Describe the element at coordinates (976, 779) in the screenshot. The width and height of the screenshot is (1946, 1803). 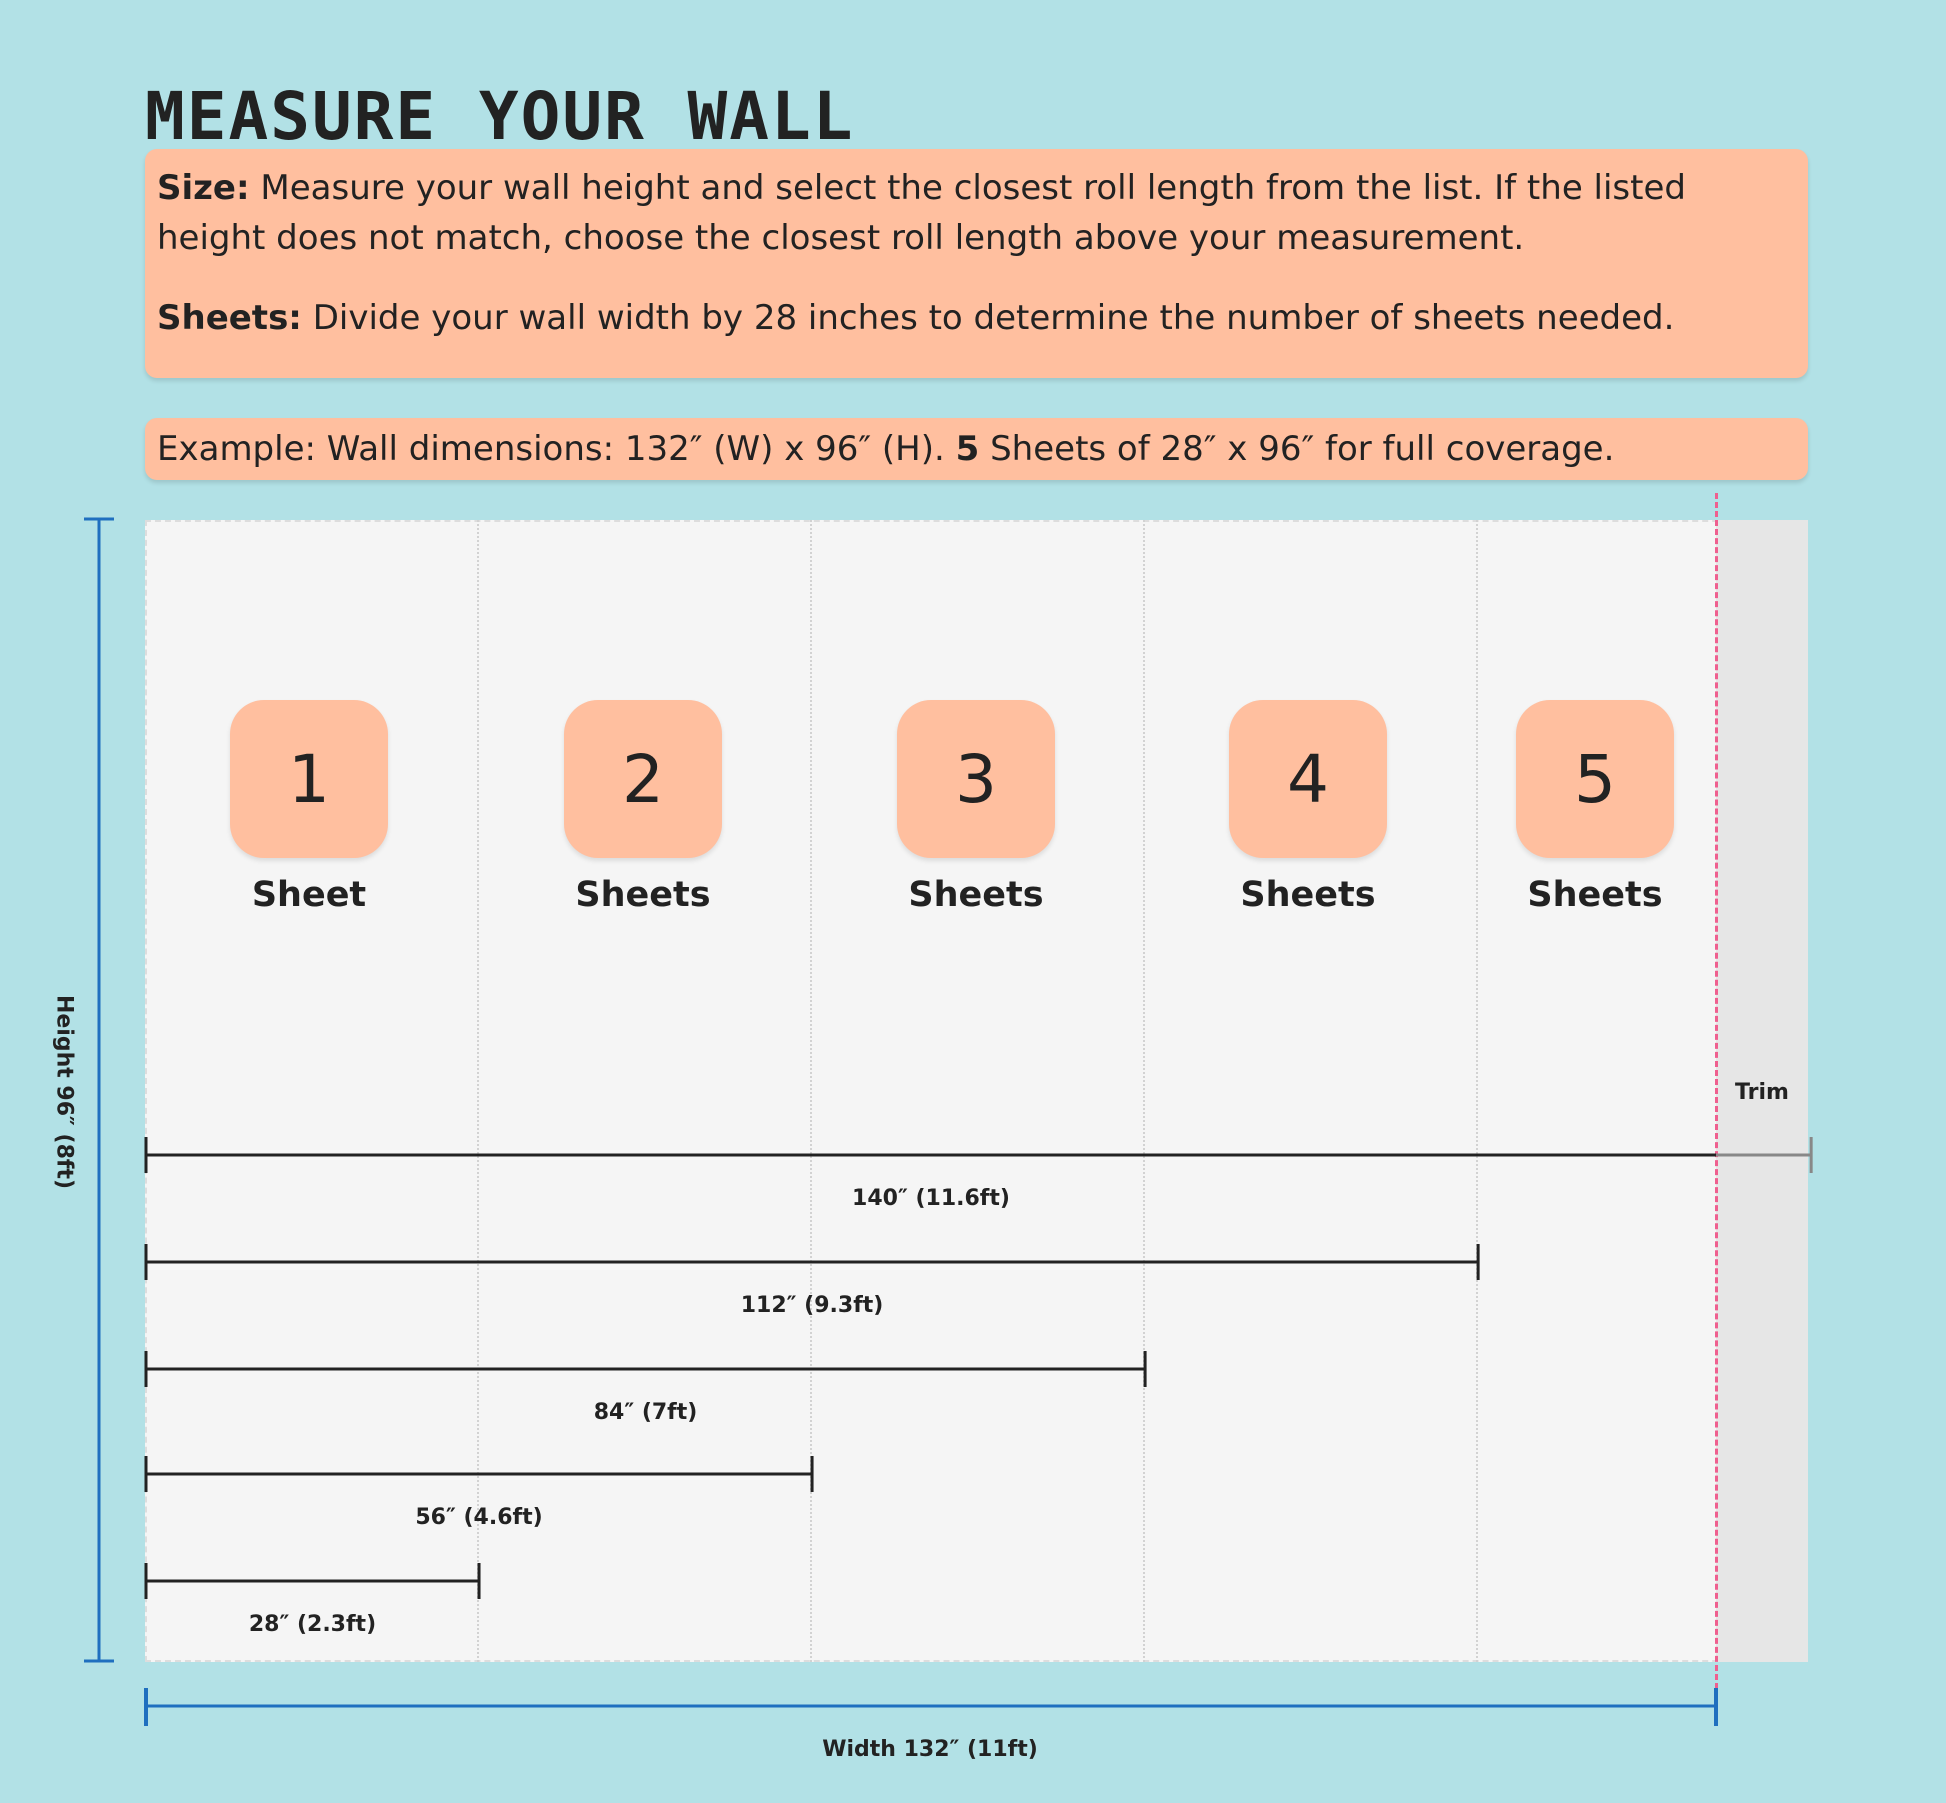
I see `sheet-badge-3: 3` at that location.